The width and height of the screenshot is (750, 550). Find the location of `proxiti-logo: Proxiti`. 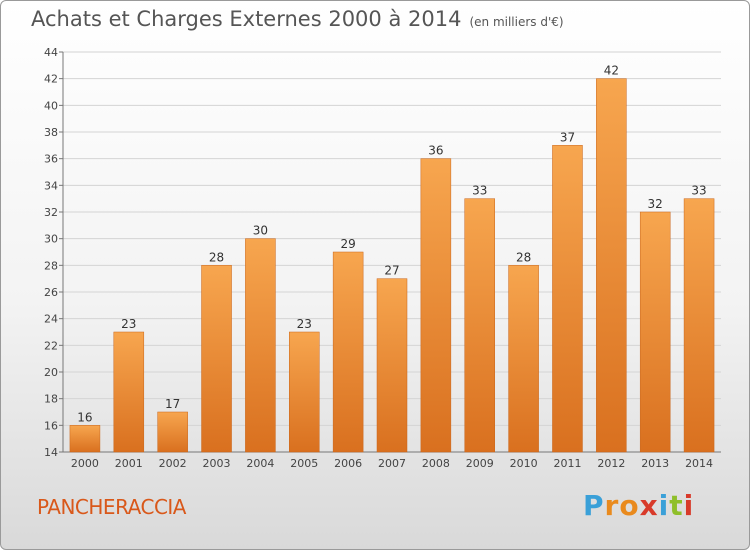

proxiti-logo: Proxiti is located at coordinates (638, 505).